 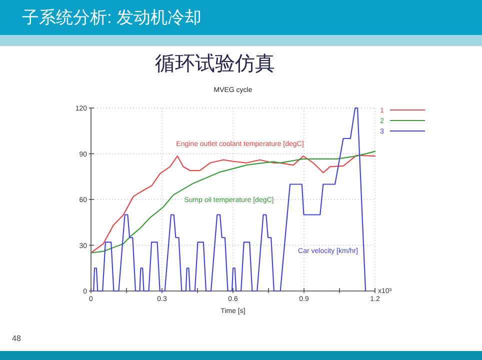 I want to click on text: 48, so click(x=17, y=338).